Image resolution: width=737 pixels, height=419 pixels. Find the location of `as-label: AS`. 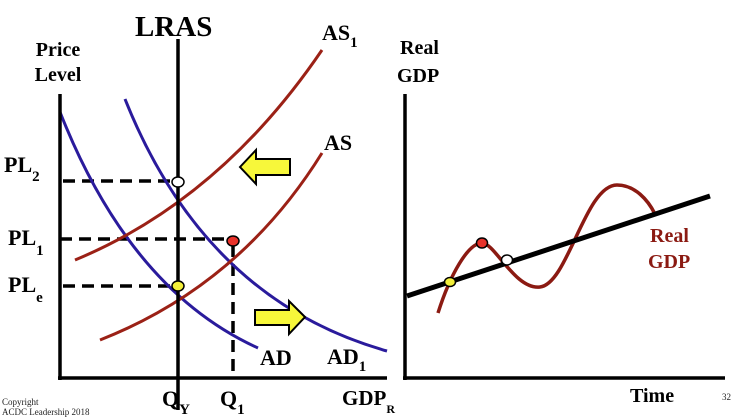

as-label: AS is located at coordinates (338, 142).